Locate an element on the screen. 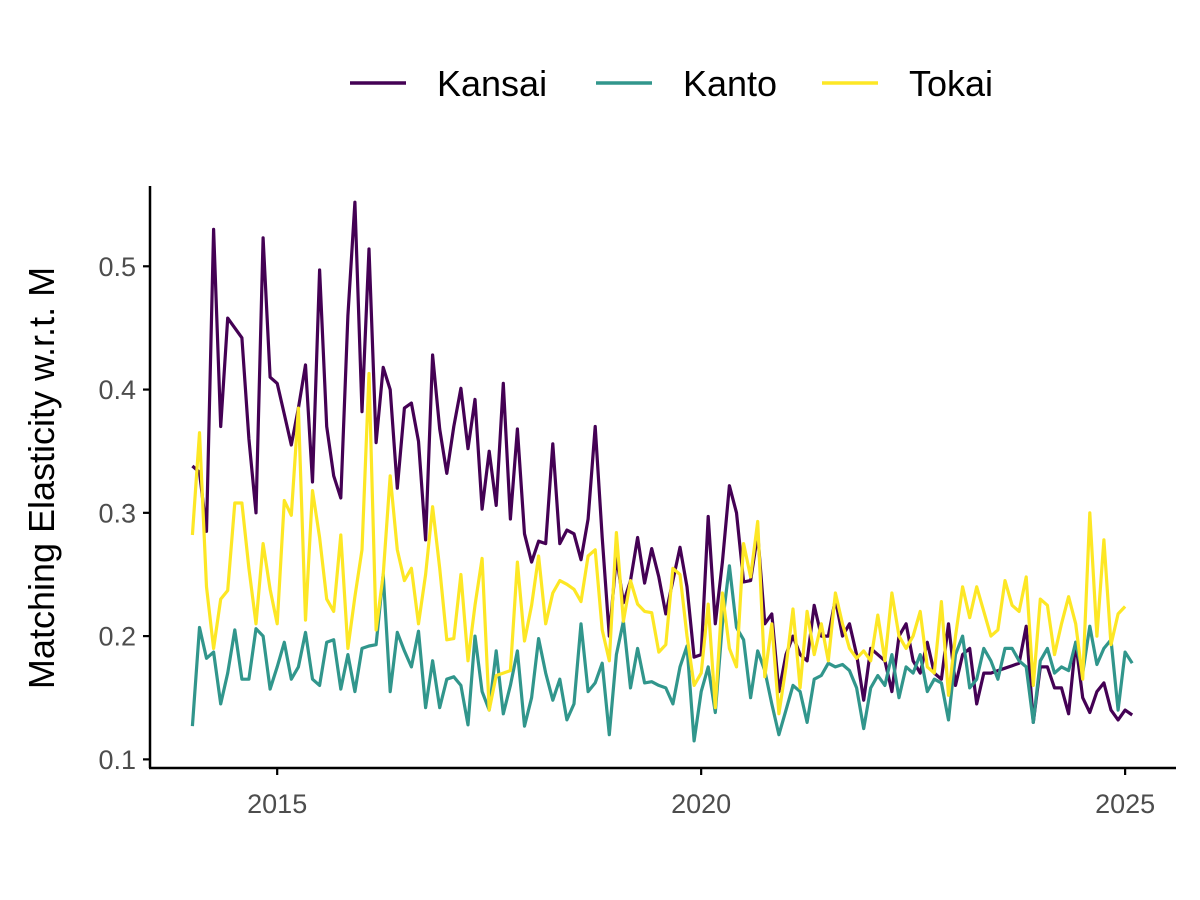 This screenshot has height=900, width=1200. legend-item-kanto: Kanto is located at coordinates (686, 83).